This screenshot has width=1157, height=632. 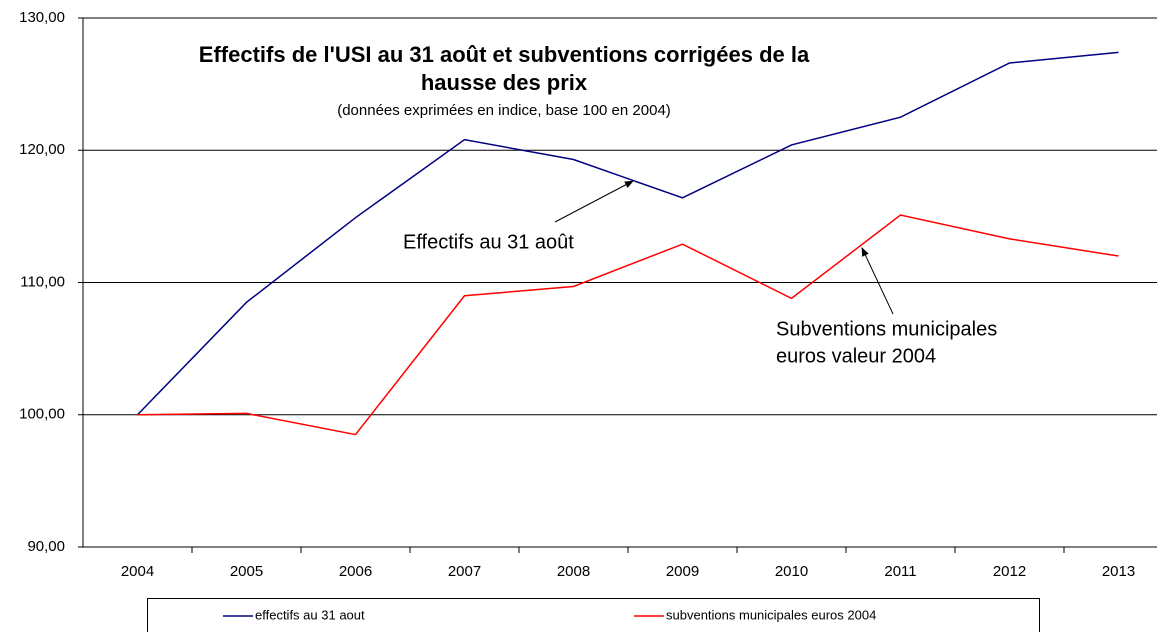 What do you see at coordinates (504, 82) in the screenshot?
I see `chart-title: hausse des prix` at bounding box center [504, 82].